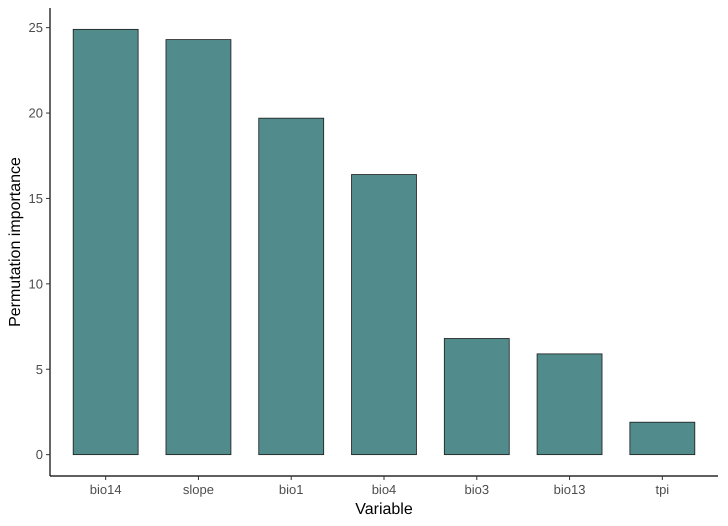 The image size is (728, 526). Describe the element at coordinates (384, 509) in the screenshot. I see `x-axis-title: Variable` at that location.